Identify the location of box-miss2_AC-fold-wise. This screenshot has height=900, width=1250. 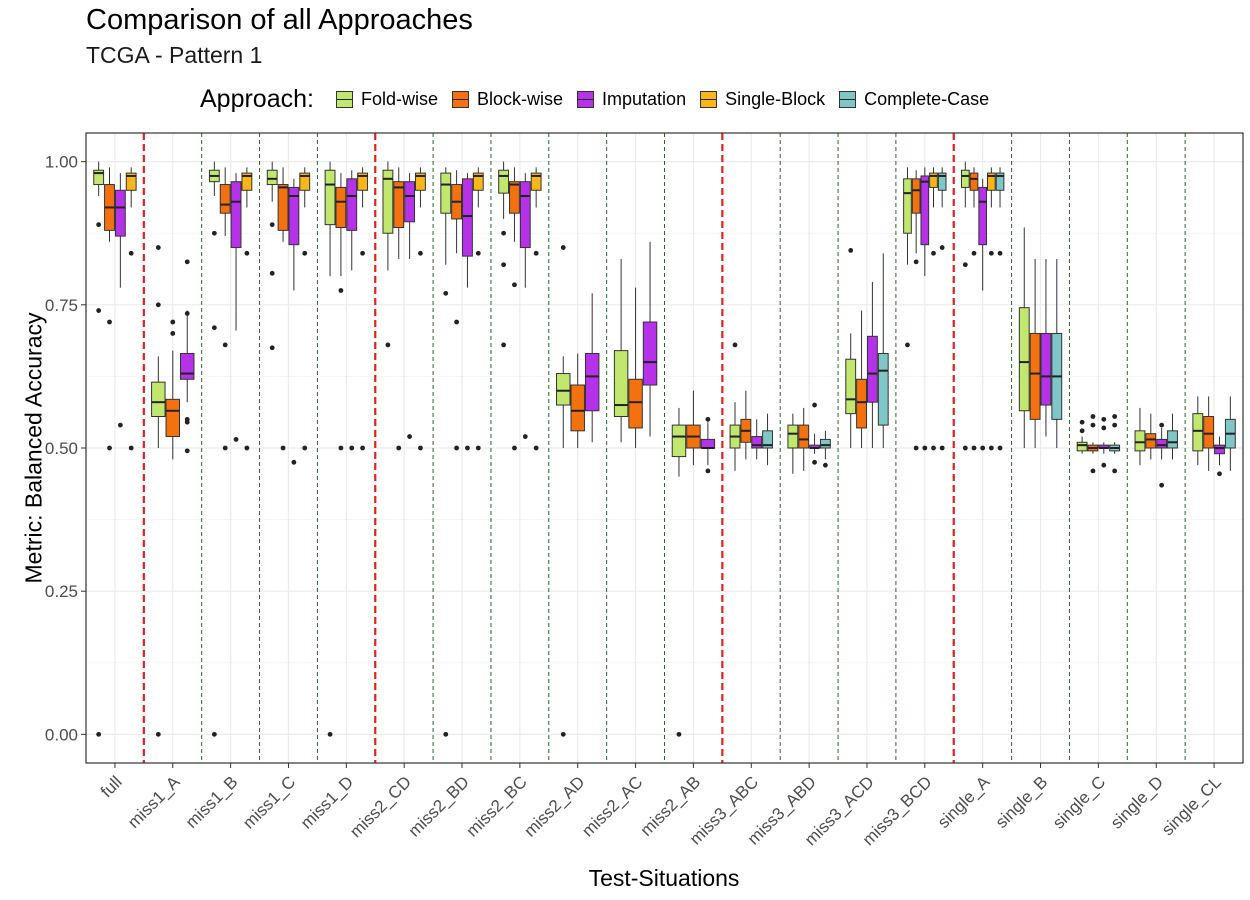
(621, 351).